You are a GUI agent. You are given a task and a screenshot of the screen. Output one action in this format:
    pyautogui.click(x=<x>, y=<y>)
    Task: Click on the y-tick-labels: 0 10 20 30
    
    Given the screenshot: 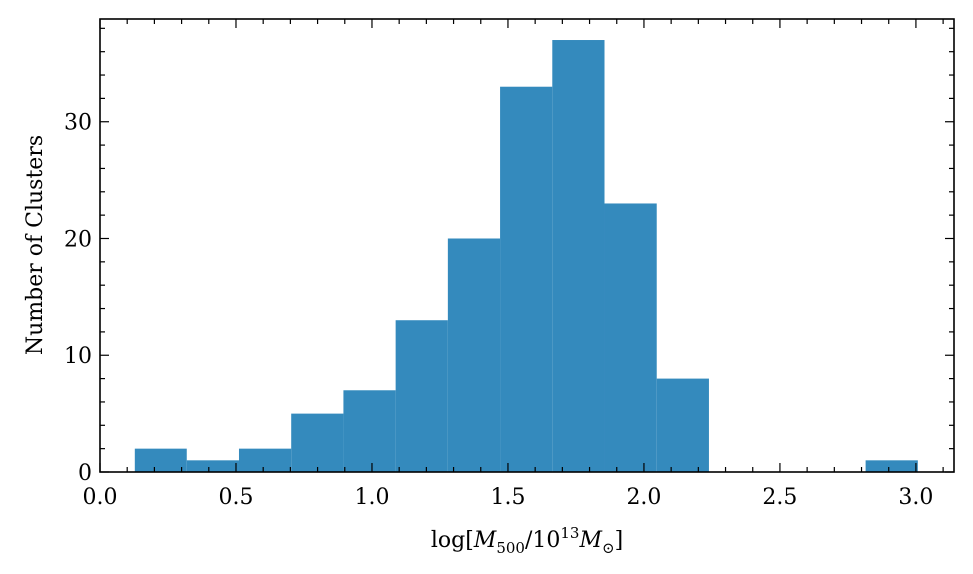 What is the action you would take?
    pyautogui.click(x=78, y=298)
    